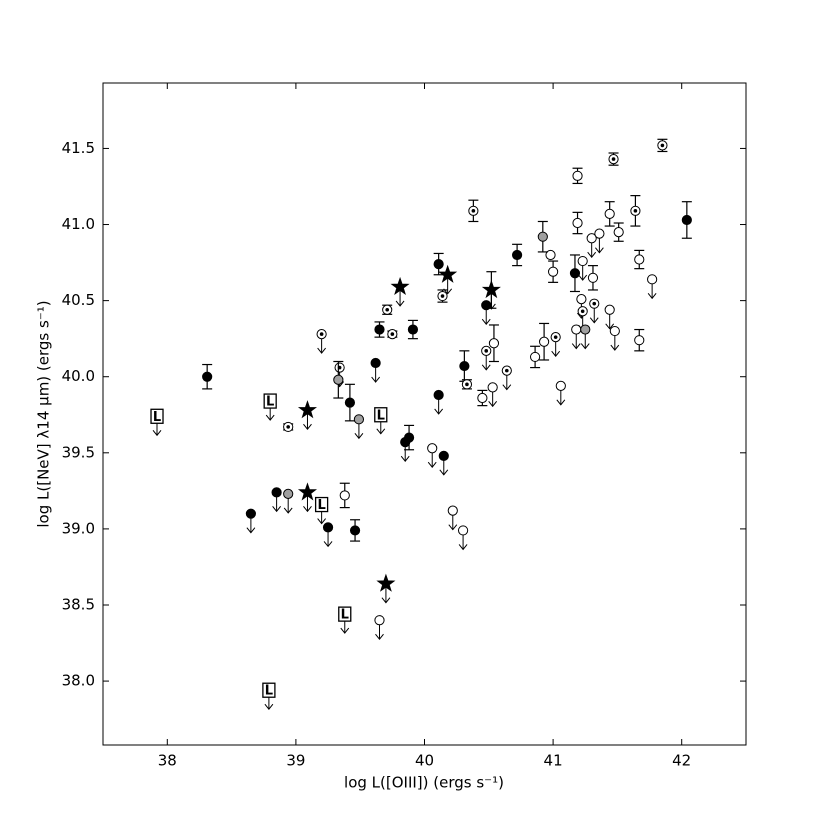  Describe the element at coordinates (553, 761) in the screenshot. I see `x-tick-label: 41` at that location.